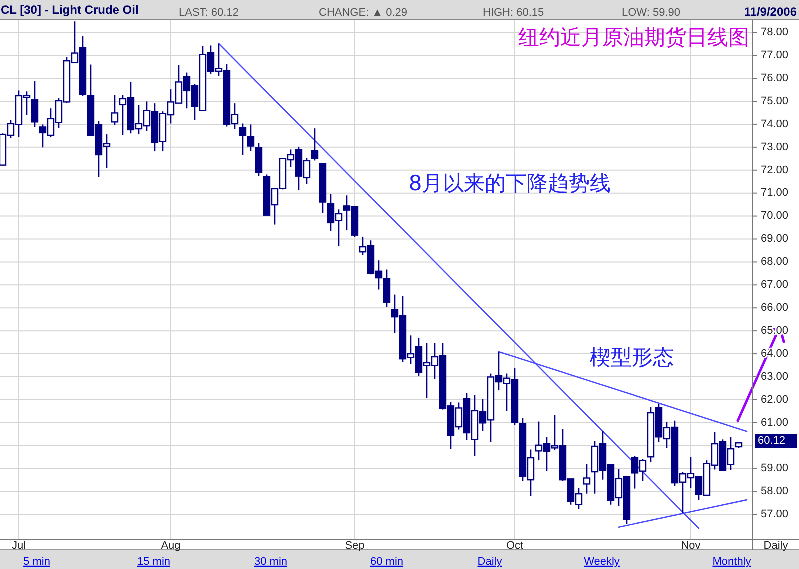 The image size is (799, 569). Describe the element at coordinates (70, 10) in the screenshot. I see `chart-subtitle: CL [30] - Light Crude Oil` at that location.